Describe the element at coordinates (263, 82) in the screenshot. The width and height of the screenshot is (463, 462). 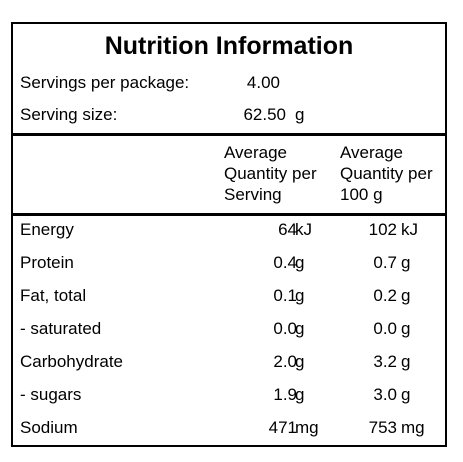
I see `servings-value: 4.00` at that location.